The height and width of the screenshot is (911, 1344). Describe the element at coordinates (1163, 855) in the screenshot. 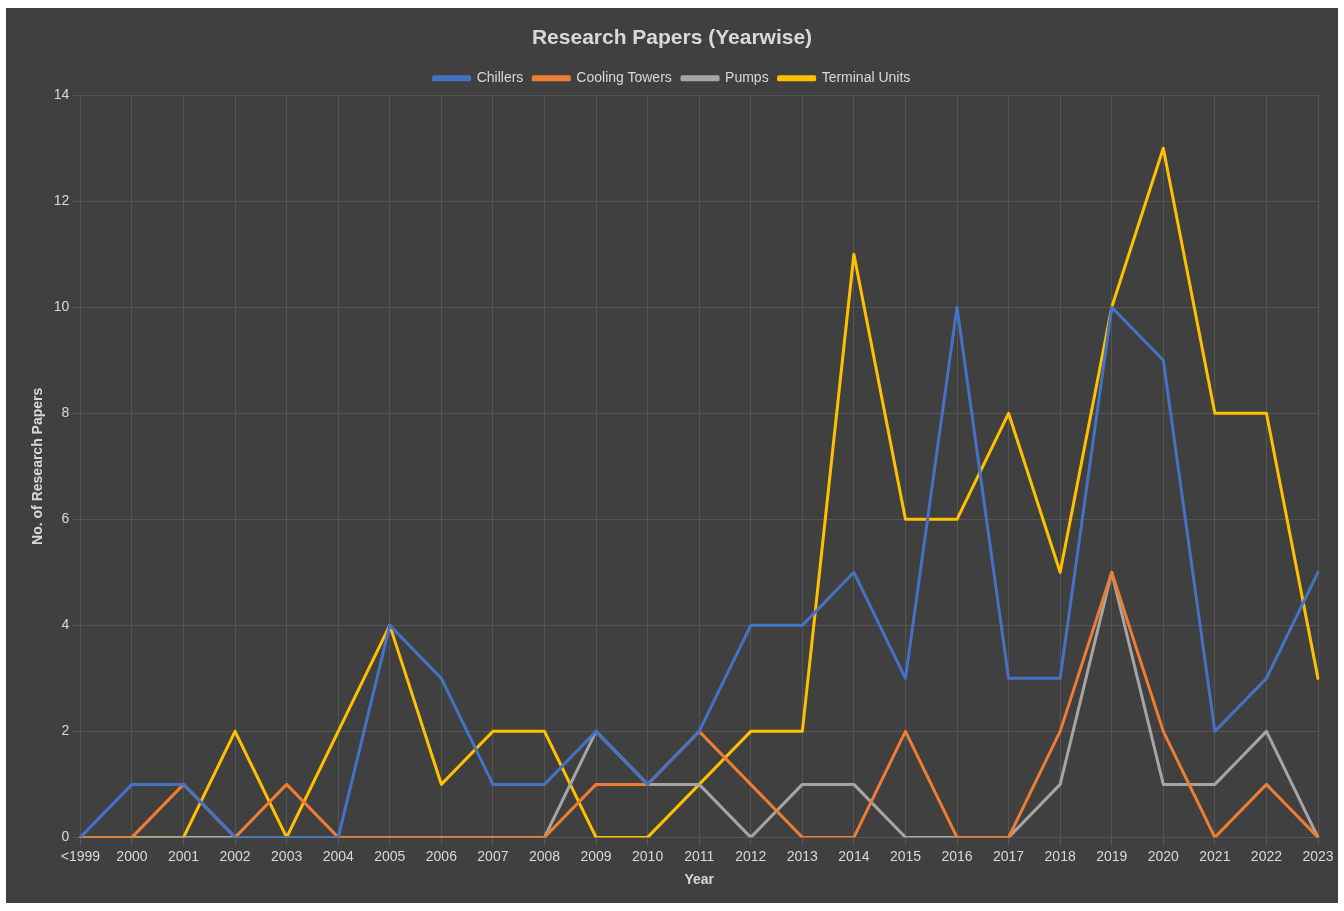

I see `x-tick-label: 2020` at that location.